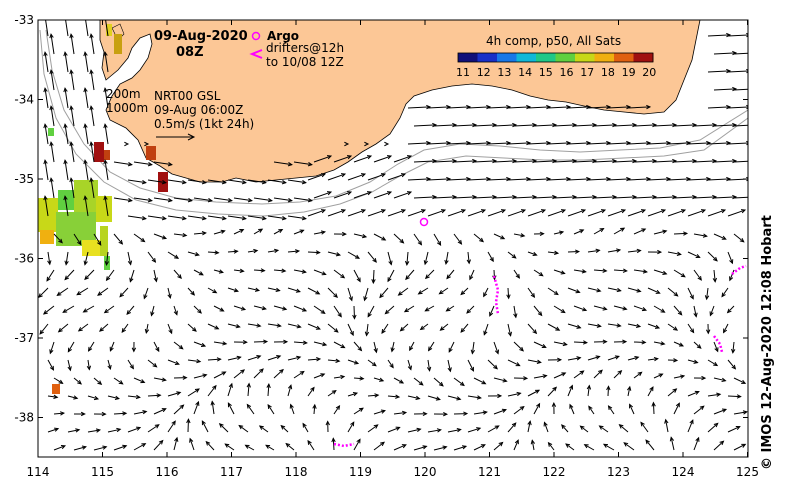 The height and width of the screenshot is (492, 790). I want to click on colorbar, so click(555, 57).